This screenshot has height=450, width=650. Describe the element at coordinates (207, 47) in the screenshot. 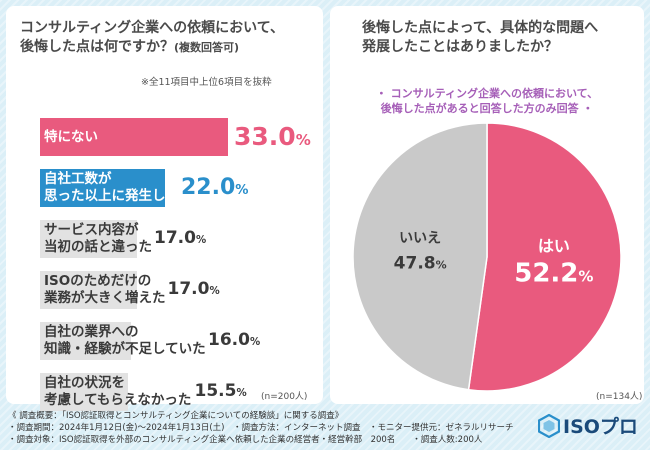

I see `left-title-suffix: (複数回答可)` at that location.